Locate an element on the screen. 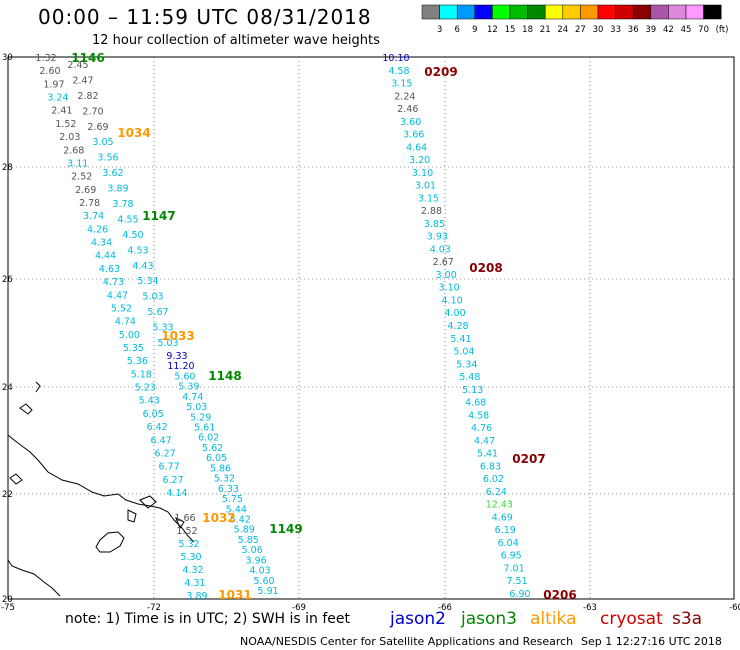  swh-value-east: 5.41 is located at coordinates (460, 339).